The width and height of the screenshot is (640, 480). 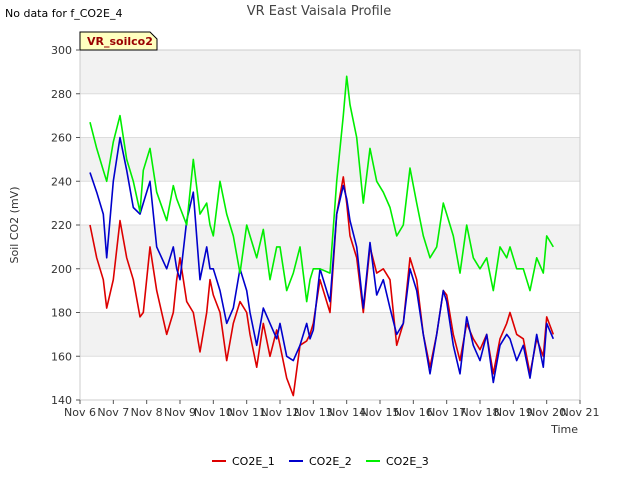 What do you see at coordinates (147, 412) in the screenshot?
I see `x-tick-label: Nov 8` at bounding box center [147, 412].